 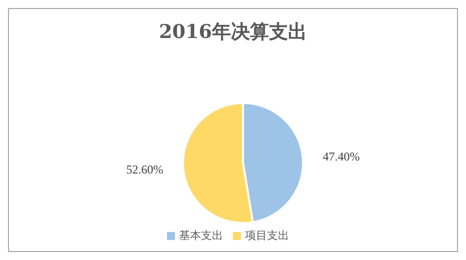 What do you see at coordinates (145, 169) in the screenshot?
I see `data-label: 52.60%` at bounding box center [145, 169].